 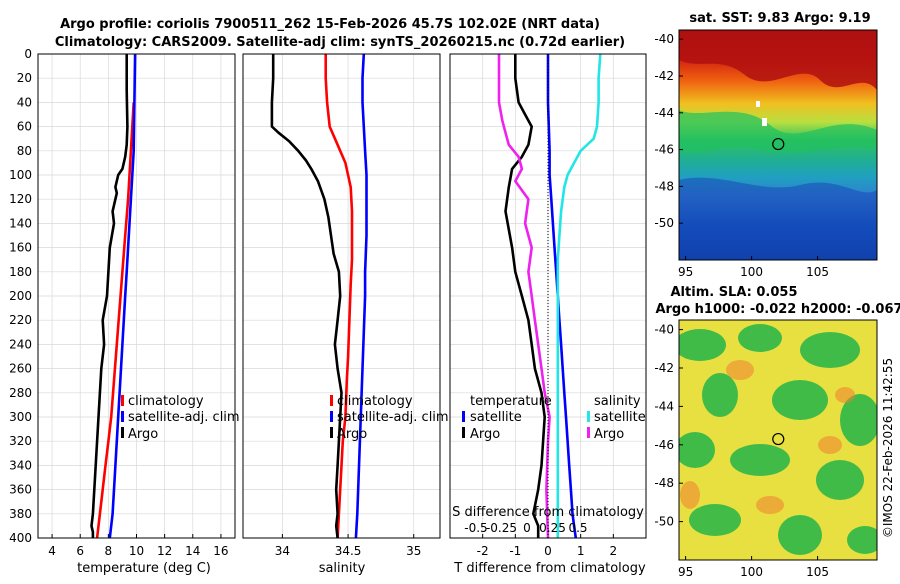 What do you see at coordinates (524, 296) in the screenshot?
I see `series-line-s-argo` at bounding box center [524, 296].